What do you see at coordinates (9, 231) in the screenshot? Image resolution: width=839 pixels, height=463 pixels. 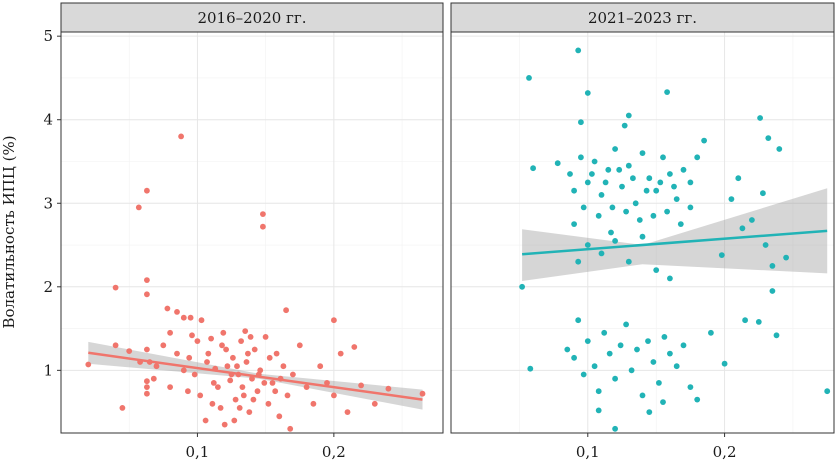 I see `y-axis-title: Волатильность ИПЦ (%)` at bounding box center [9, 231].